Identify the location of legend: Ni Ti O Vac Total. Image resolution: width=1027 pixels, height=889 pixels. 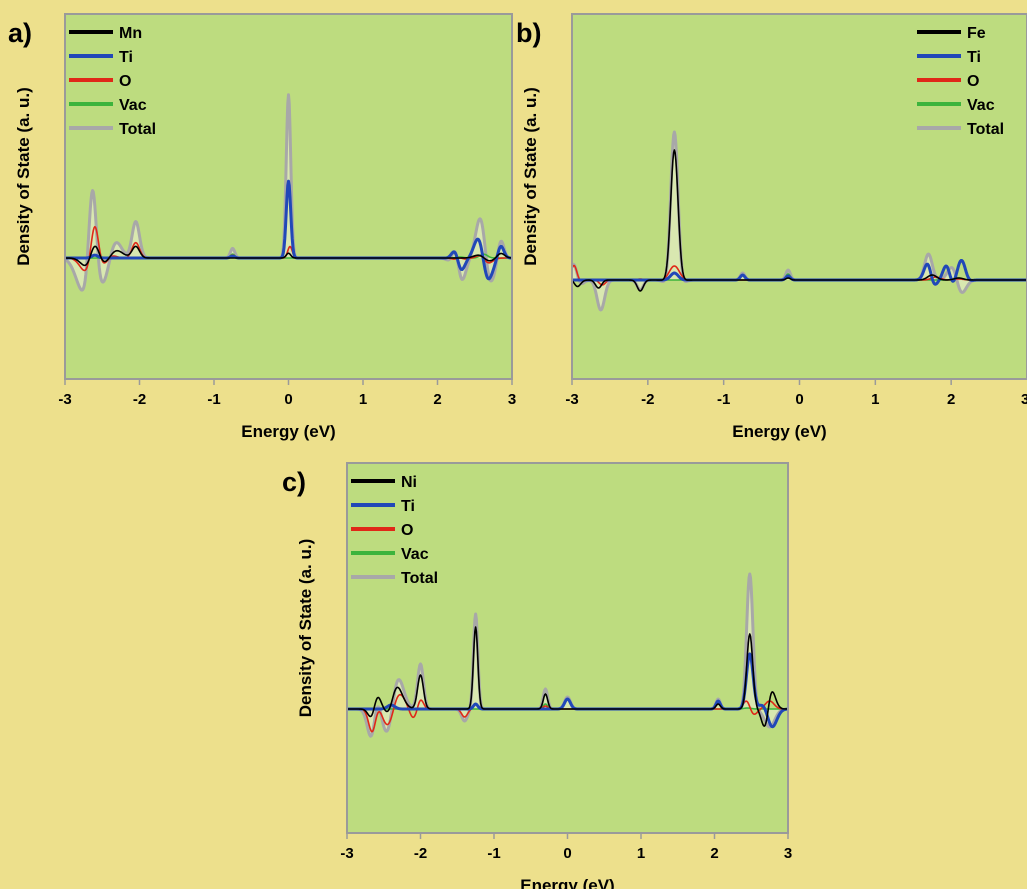
(394, 530).